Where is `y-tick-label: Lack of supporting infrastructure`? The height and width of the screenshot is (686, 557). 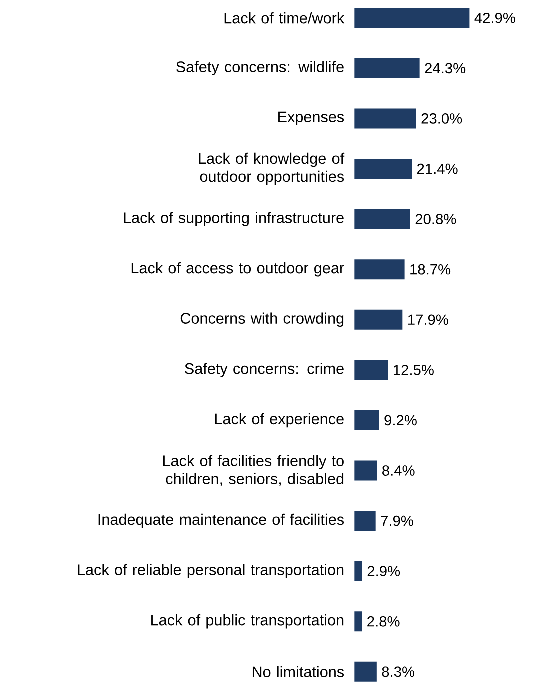
y-tick-label: Lack of supporting infrastructure is located at coordinates (234, 219).